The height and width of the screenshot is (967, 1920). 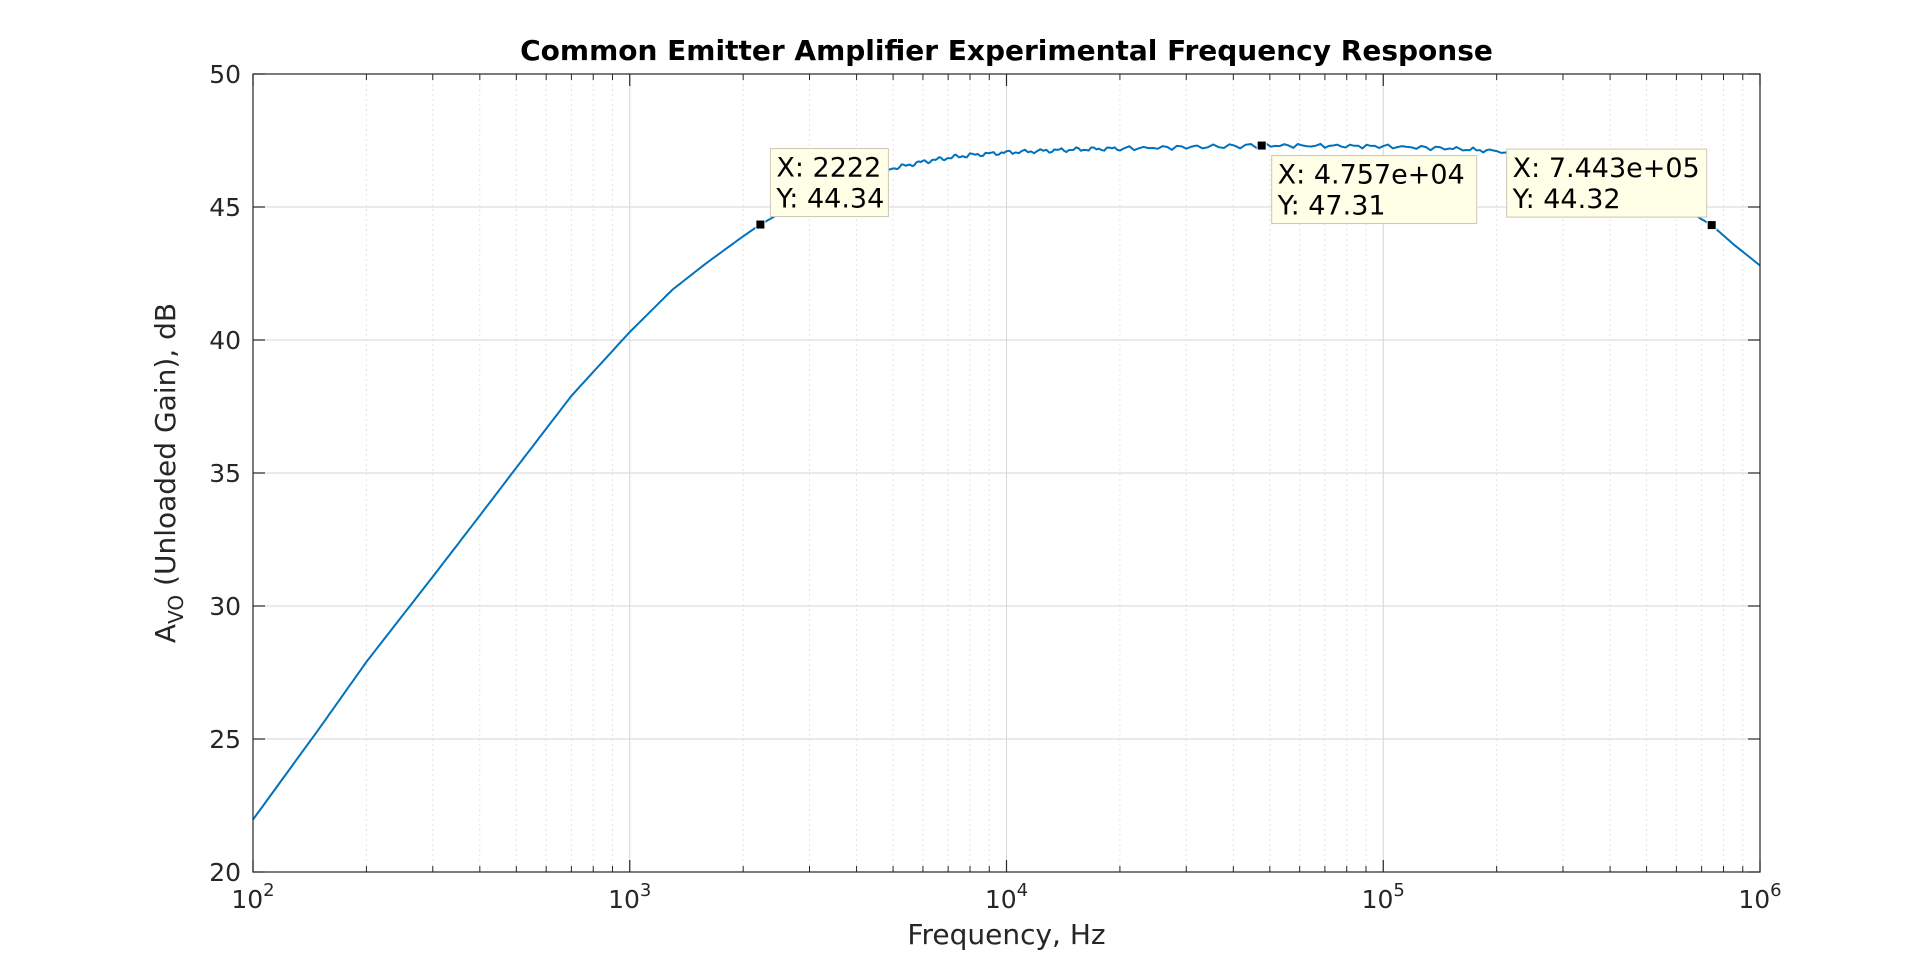 I want to click on x-tick-label: 10⁶, so click(x=1759, y=897).